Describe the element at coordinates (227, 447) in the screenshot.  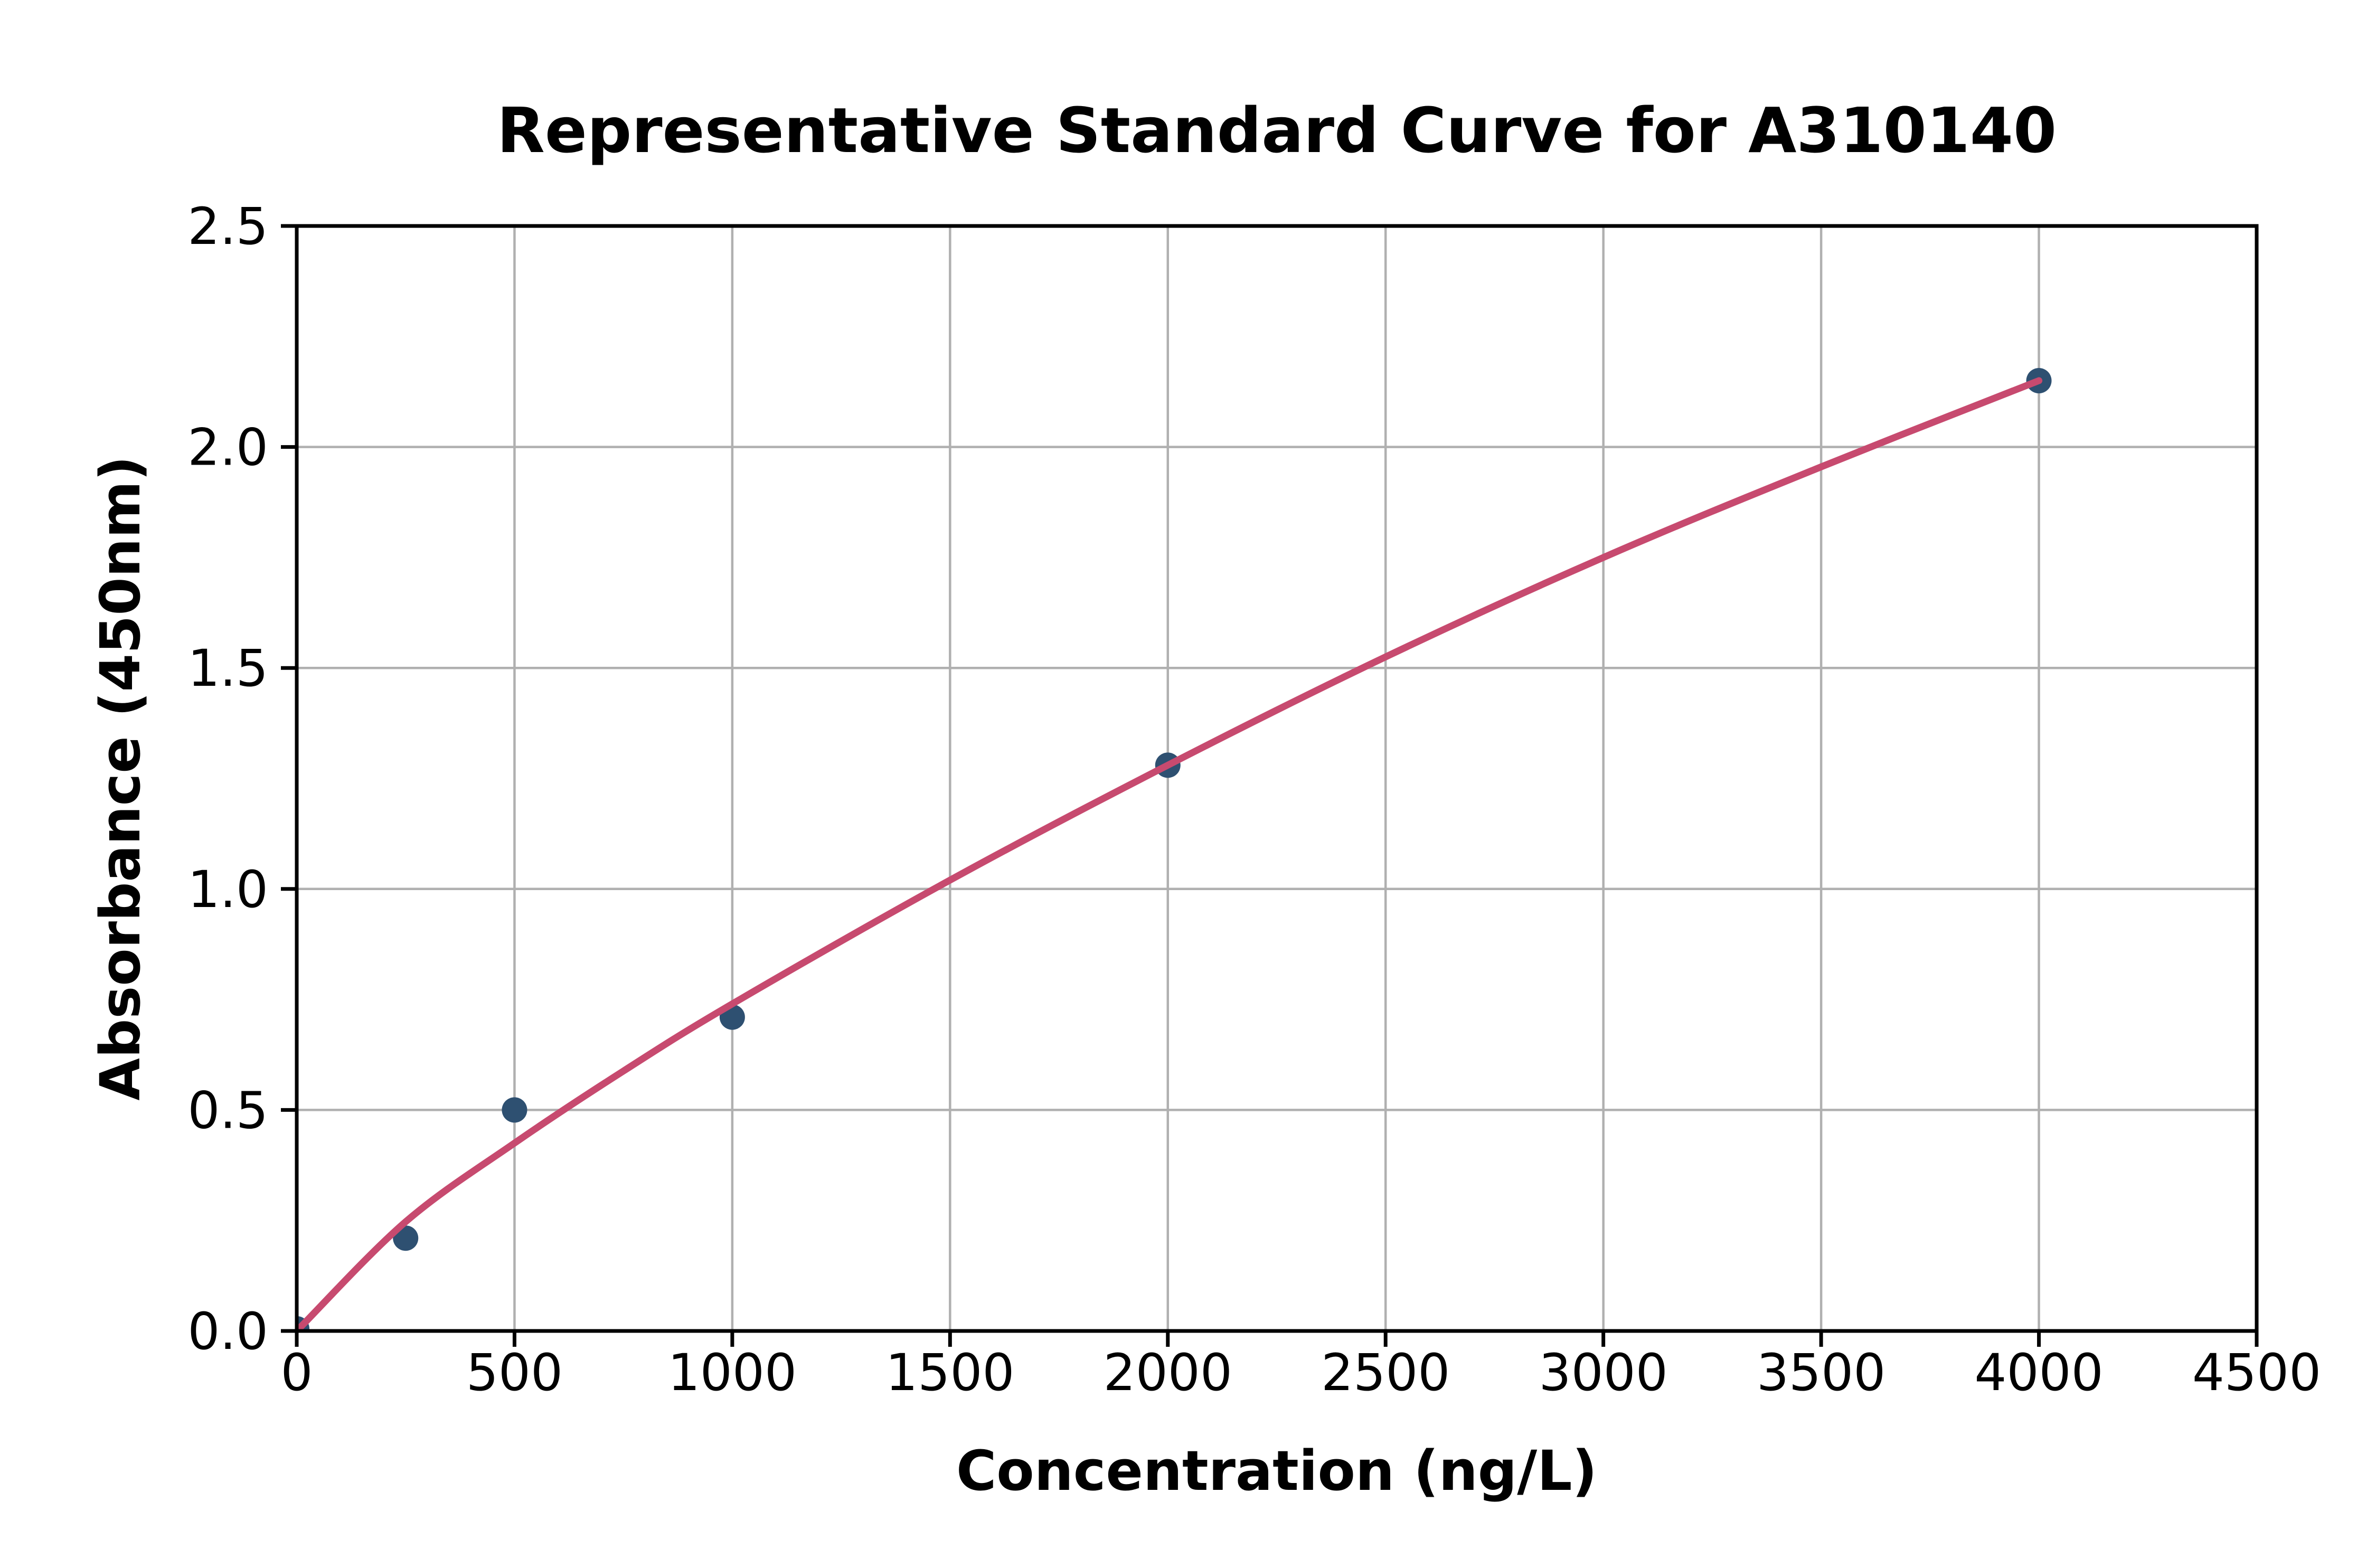
I see `y-tick-label: 2.0` at that location.